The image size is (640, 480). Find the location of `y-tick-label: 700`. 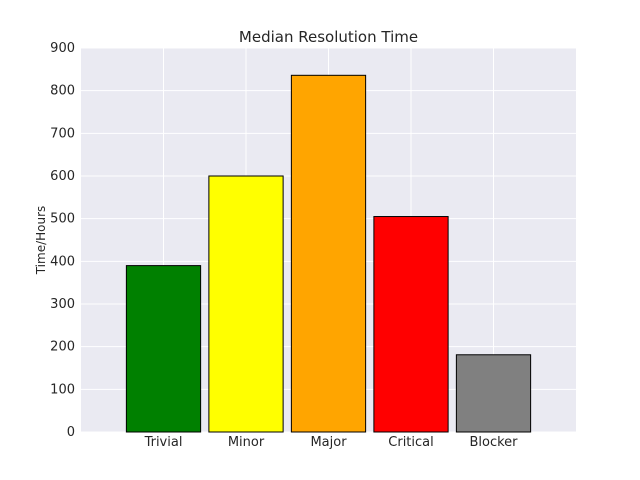

y-tick-label: 700 is located at coordinates (62, 133).